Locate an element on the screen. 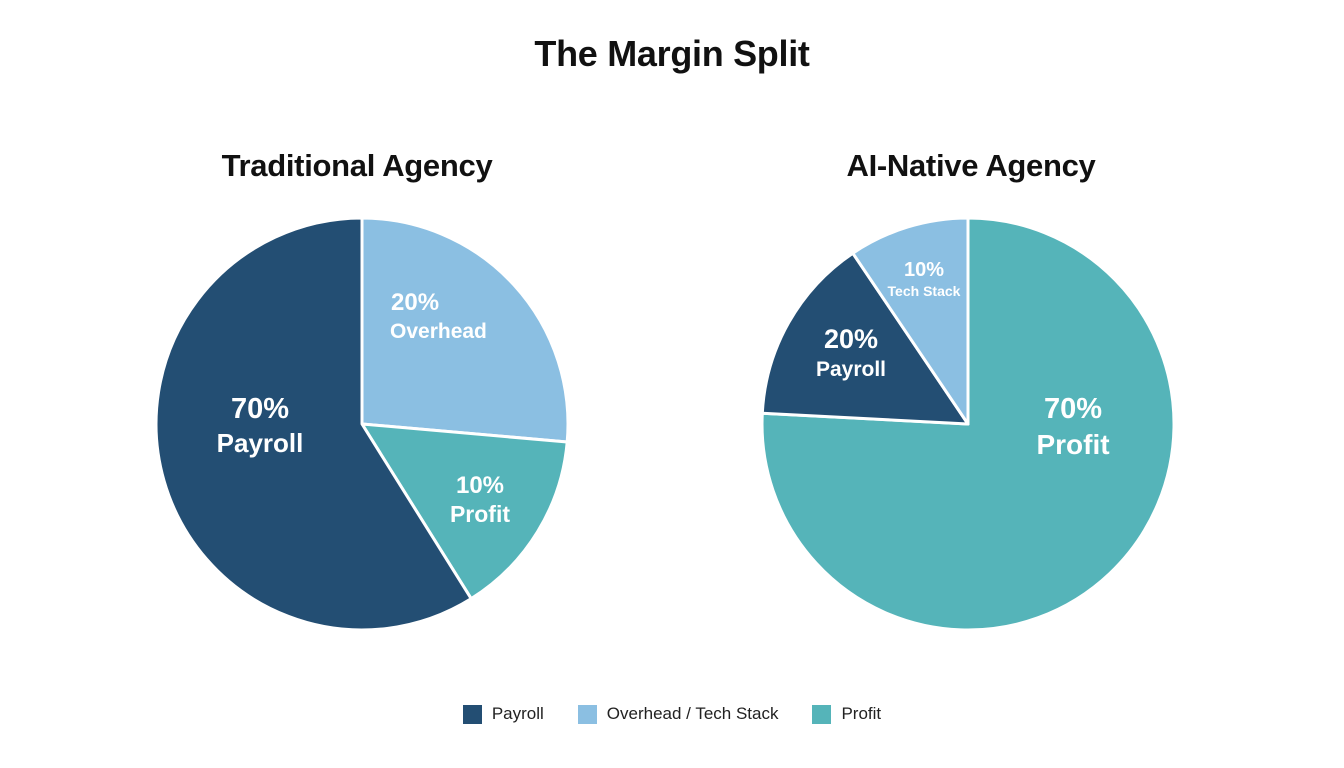  overhead-pct: 20% is located at coordinates (415, 302).